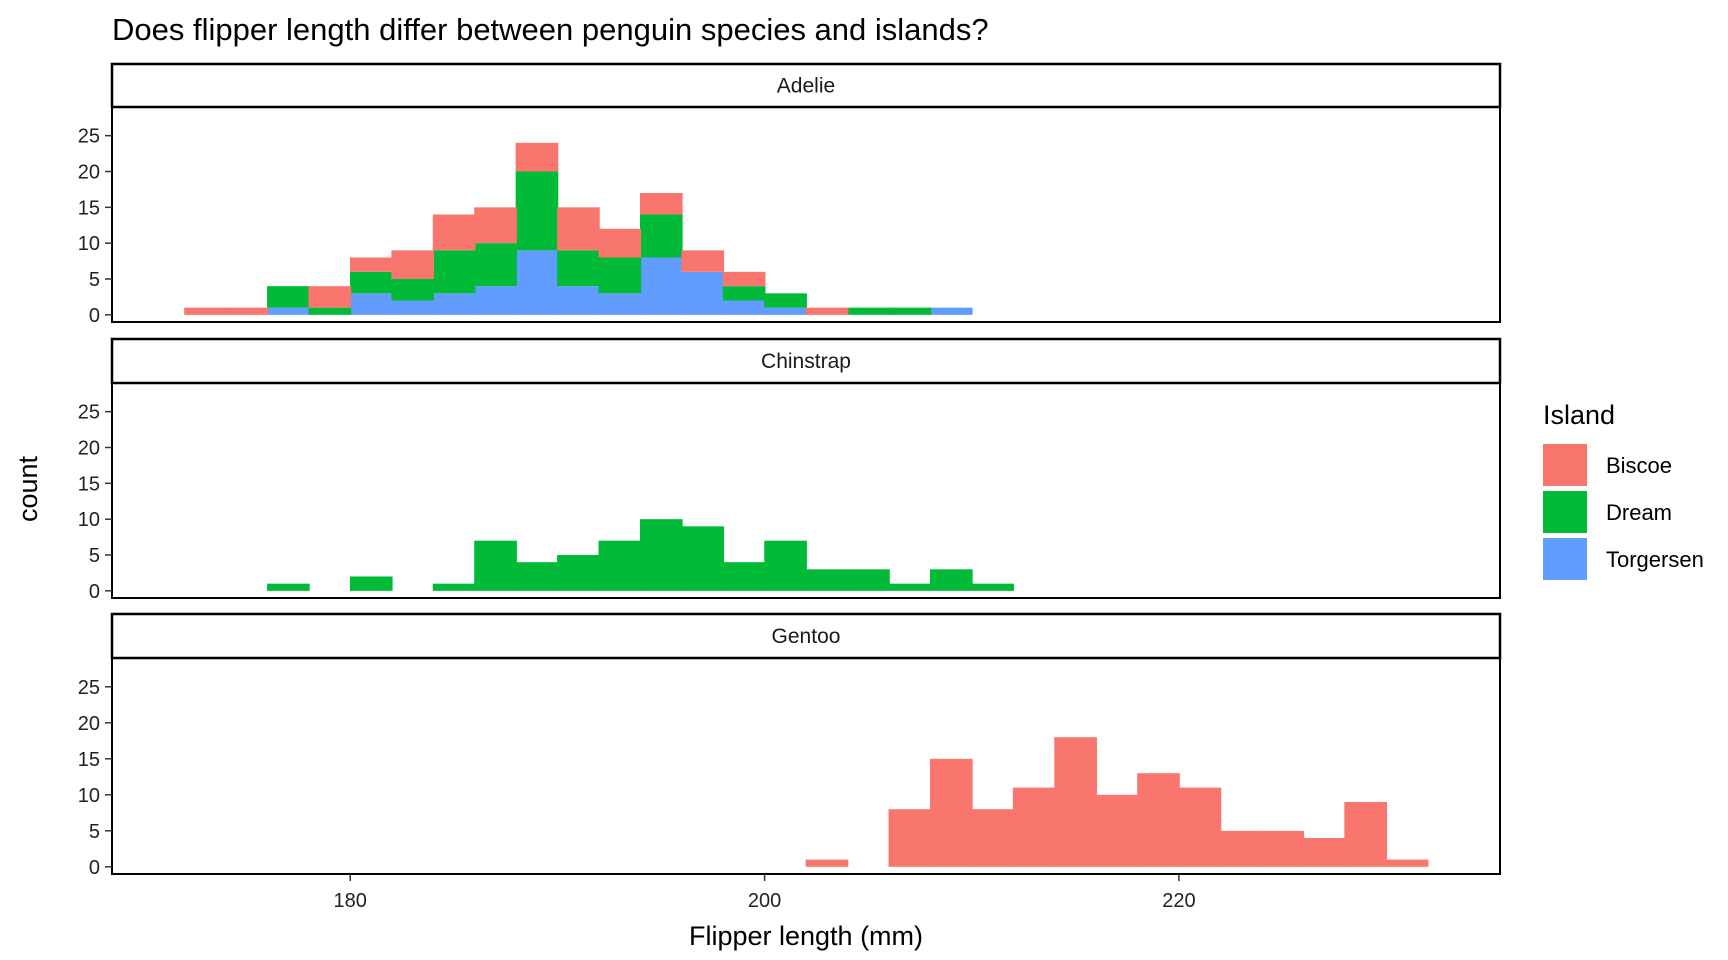  I want to click on legend-key-dream, so click(1565, 512).